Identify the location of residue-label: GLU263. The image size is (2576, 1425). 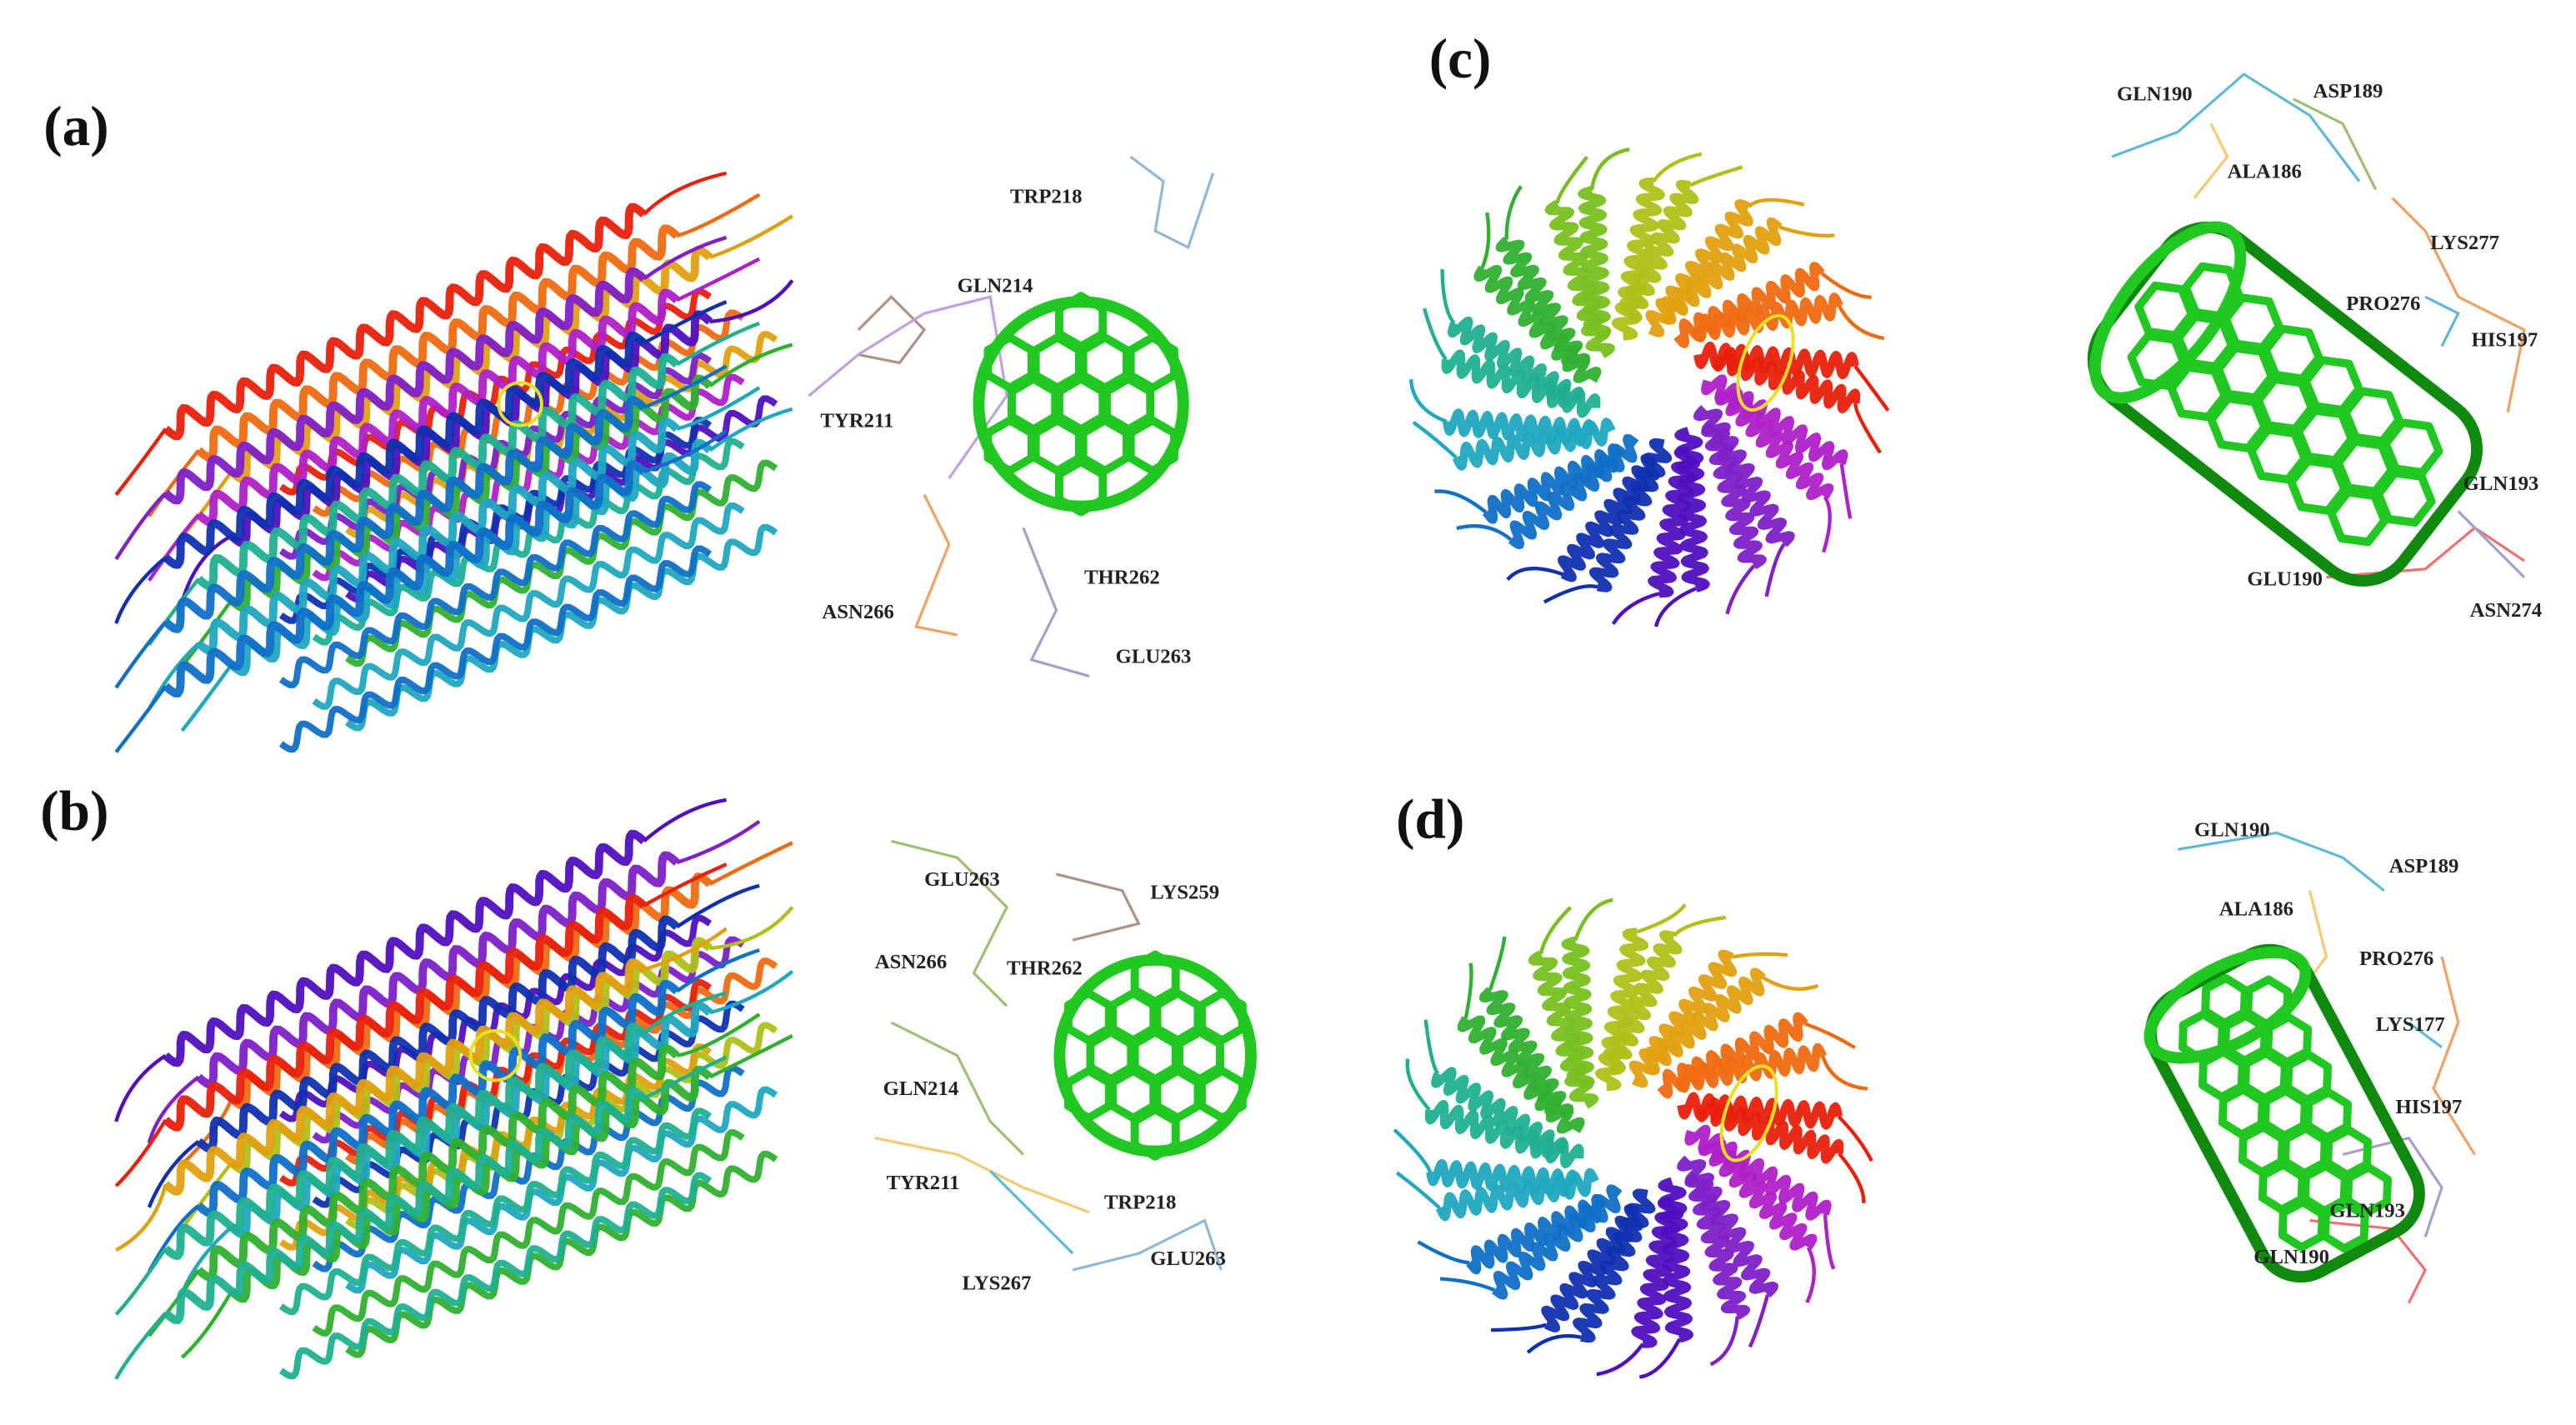
(1188, 1259).